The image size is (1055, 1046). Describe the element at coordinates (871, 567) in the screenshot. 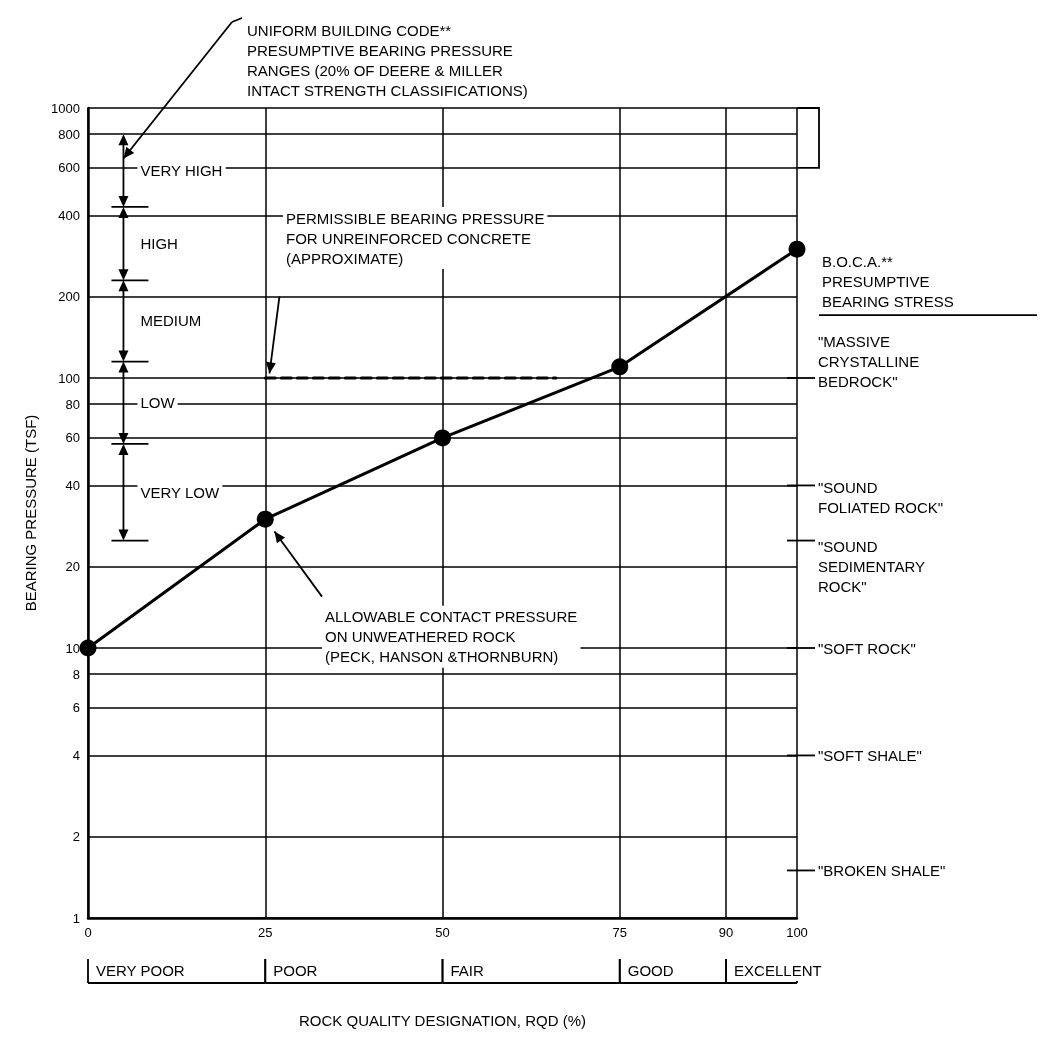

I see `text: "SOUND SEDIMENTARY ROCK"` at that location.